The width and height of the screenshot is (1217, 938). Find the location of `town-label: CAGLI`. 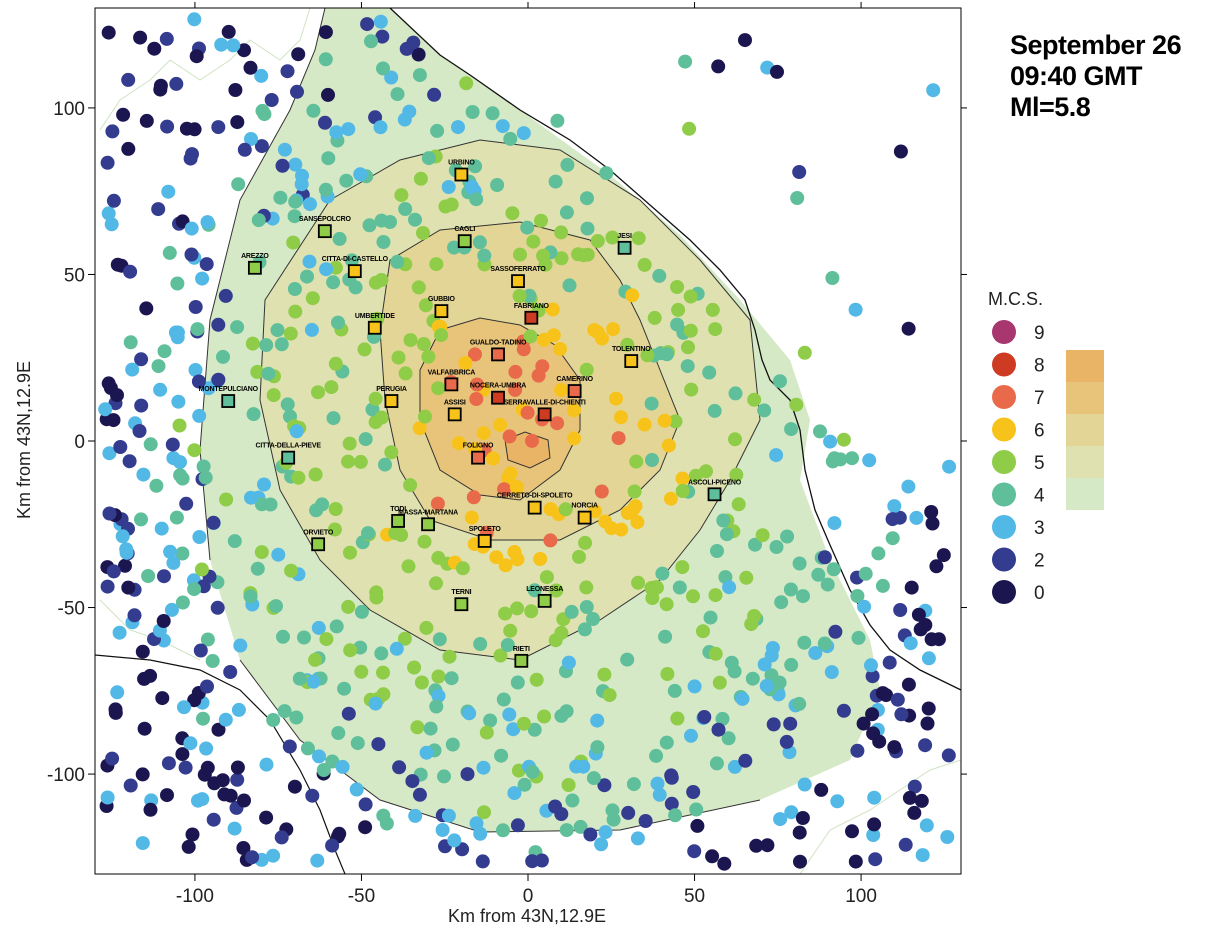

town-label: CAGLI is located at coordinates (464, 229).